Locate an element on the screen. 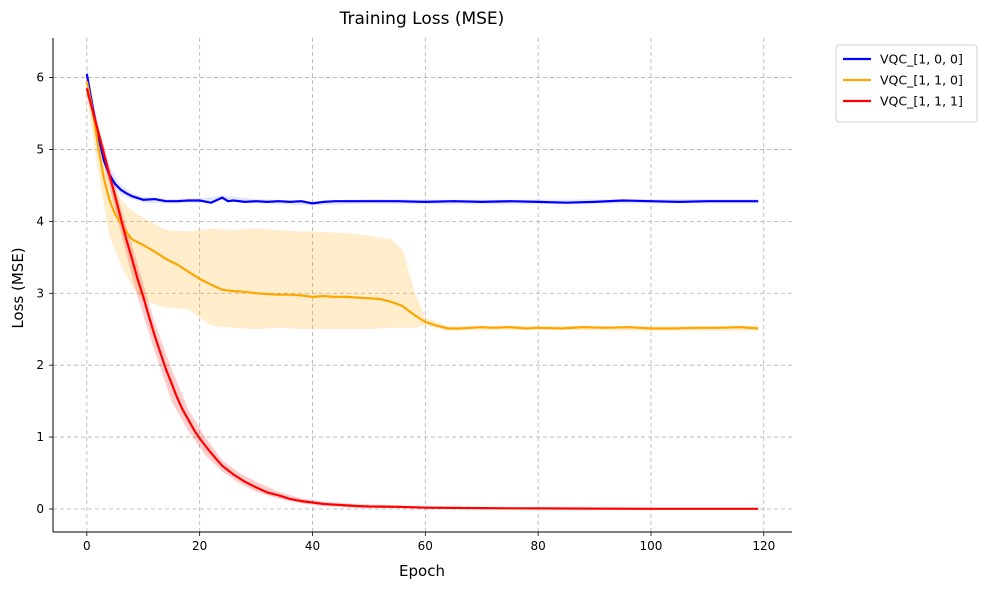 The width and height of the screenshot is (988, 589). y-tick-label: 4 is located at coordinates (40, 221).